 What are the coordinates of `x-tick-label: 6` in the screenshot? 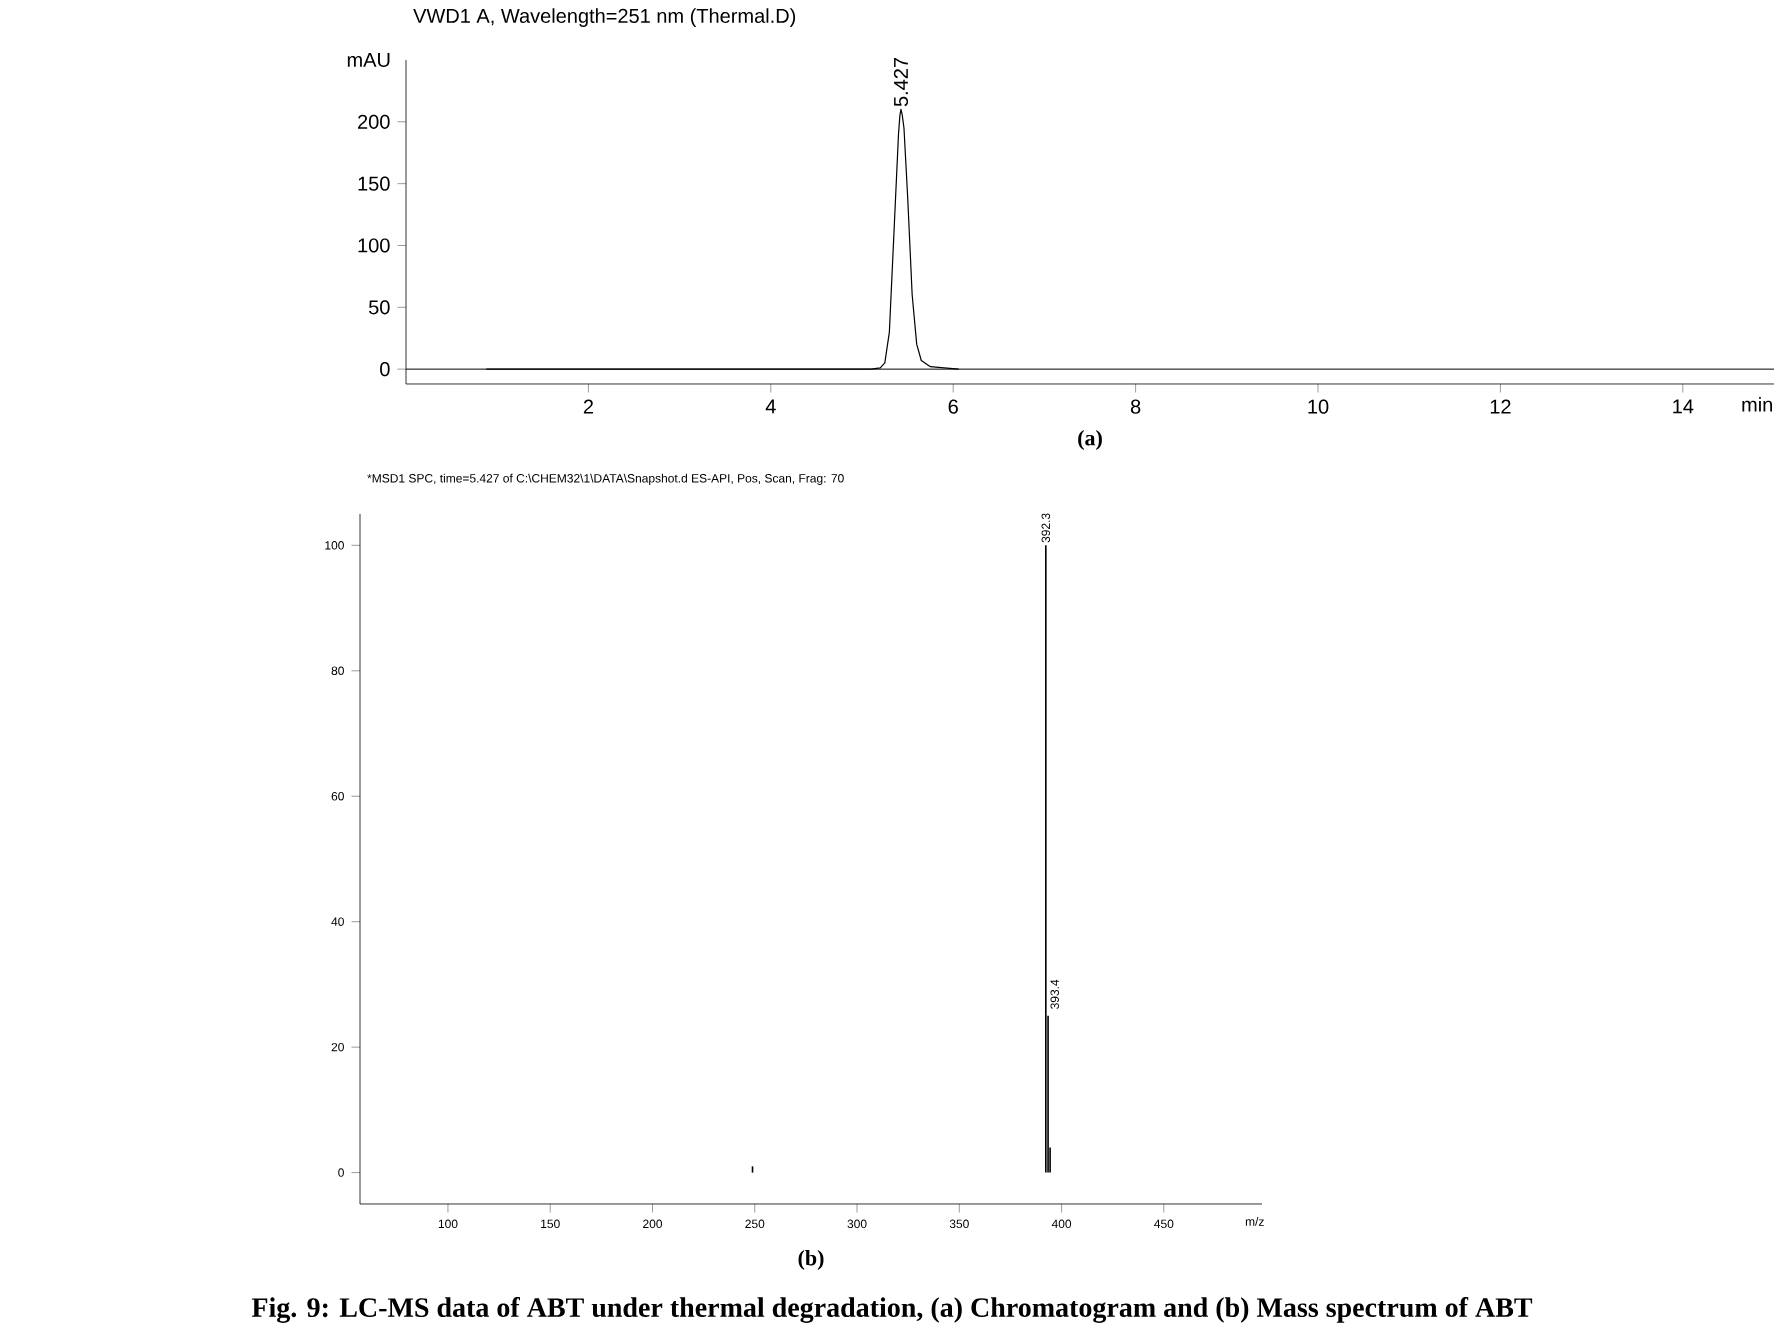 It's located at (953, 406).